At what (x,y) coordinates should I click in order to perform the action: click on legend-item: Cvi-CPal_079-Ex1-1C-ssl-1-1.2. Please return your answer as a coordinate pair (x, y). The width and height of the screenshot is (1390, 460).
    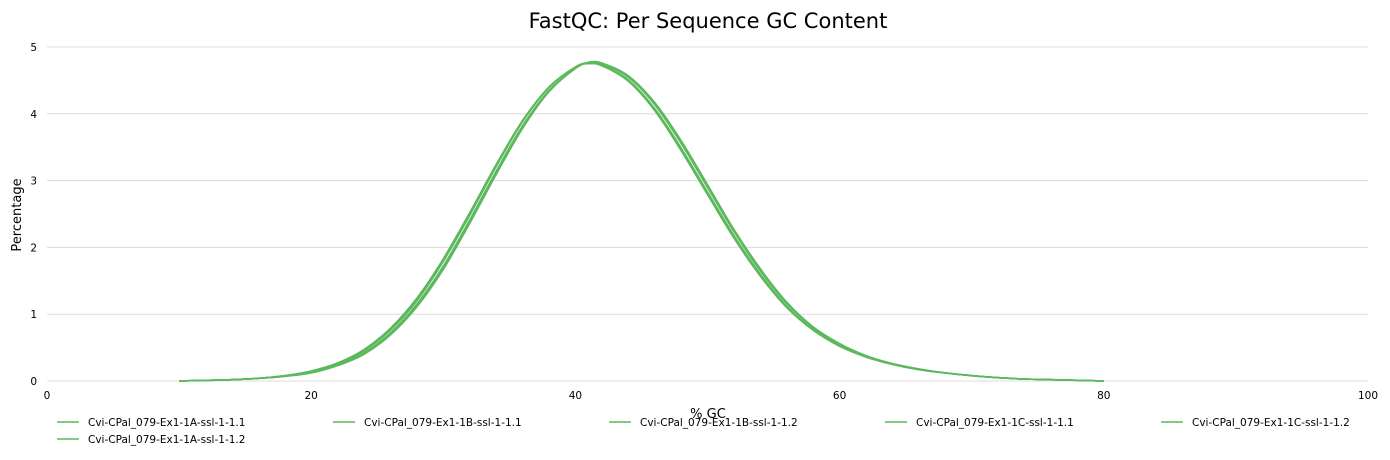
    Looking at the image, I should click on (1255, 423).